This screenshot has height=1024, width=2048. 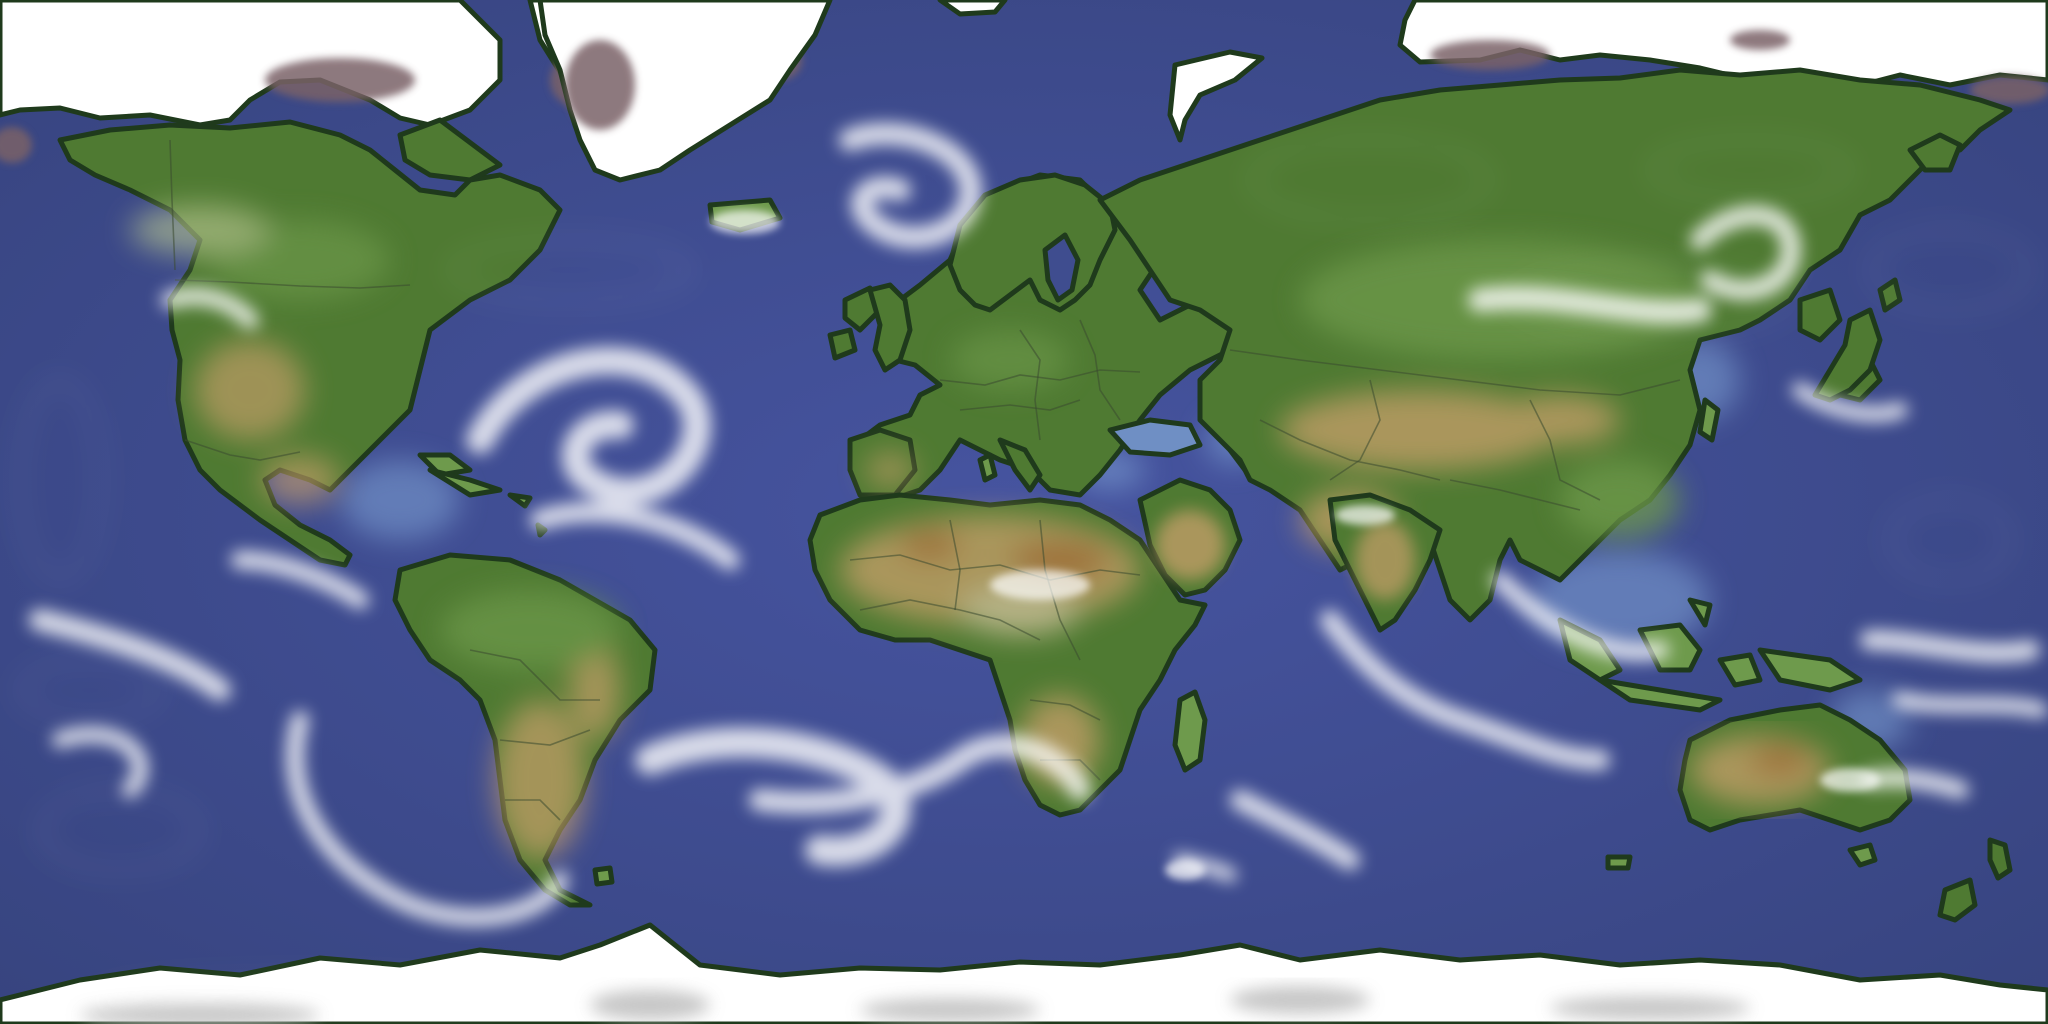 What do you see at coordinates (1024, 973) in the screenshot?
I see `antarctica` at bounding box center [1024, 973].